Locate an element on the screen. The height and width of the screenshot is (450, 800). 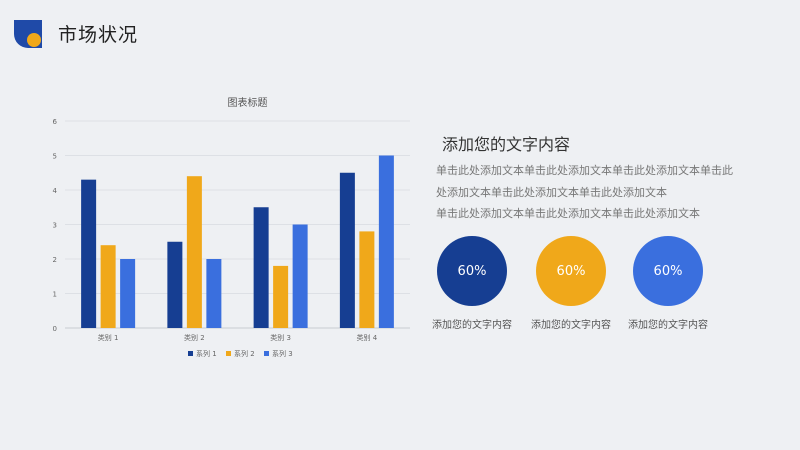
stat-circle-3: 60% is located at coordinates (668, 271).